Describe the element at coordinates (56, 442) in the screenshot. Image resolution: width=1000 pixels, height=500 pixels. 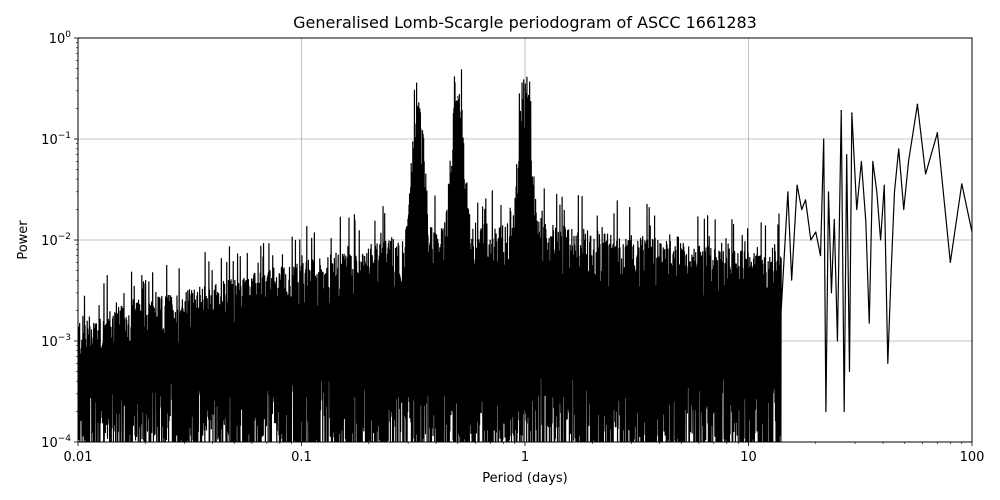
I see `y-tick-label: 10⁻⁴` at that location.